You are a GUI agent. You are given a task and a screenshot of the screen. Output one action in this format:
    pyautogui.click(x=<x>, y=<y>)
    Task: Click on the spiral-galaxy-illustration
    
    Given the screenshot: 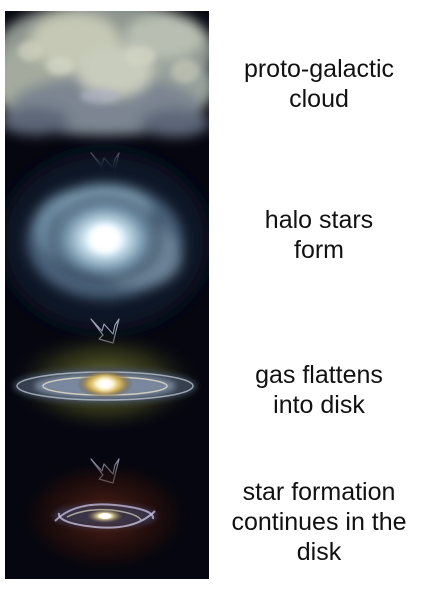 What is the action you would take?
    pyautogui.click(x=105, y=516)
    